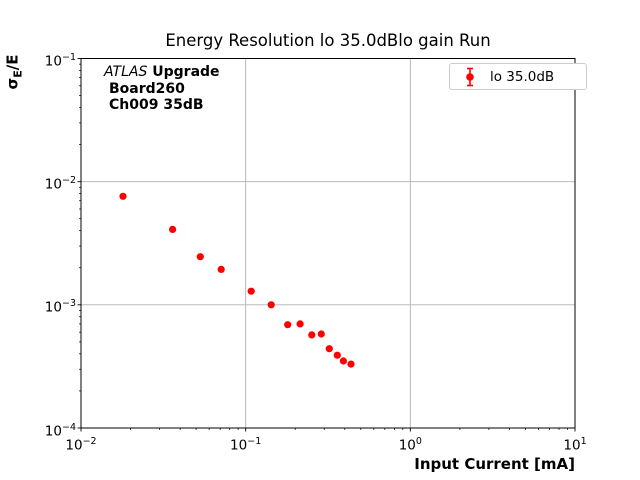  I want to click on x-tick-label: 10⁰, so click(410, 445).